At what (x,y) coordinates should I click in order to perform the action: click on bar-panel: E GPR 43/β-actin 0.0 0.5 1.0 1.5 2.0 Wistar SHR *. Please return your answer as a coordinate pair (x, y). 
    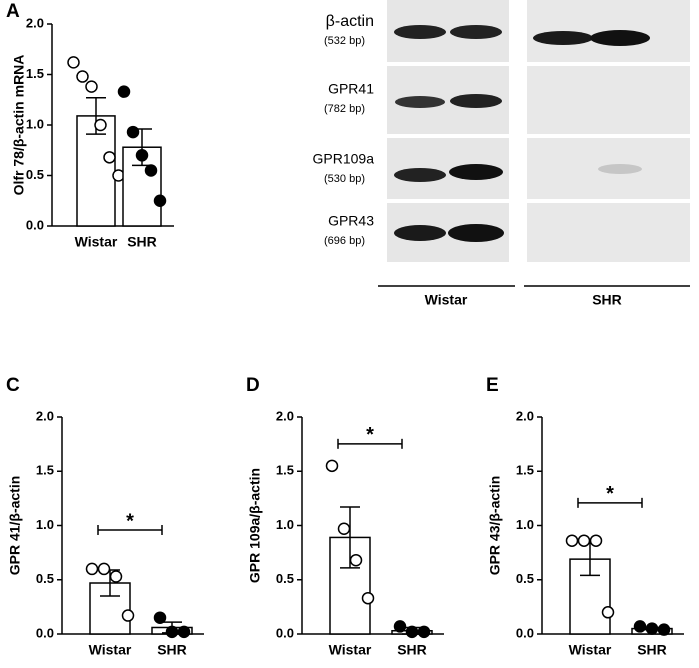
    Looking at the image, I should click on (585, 516).